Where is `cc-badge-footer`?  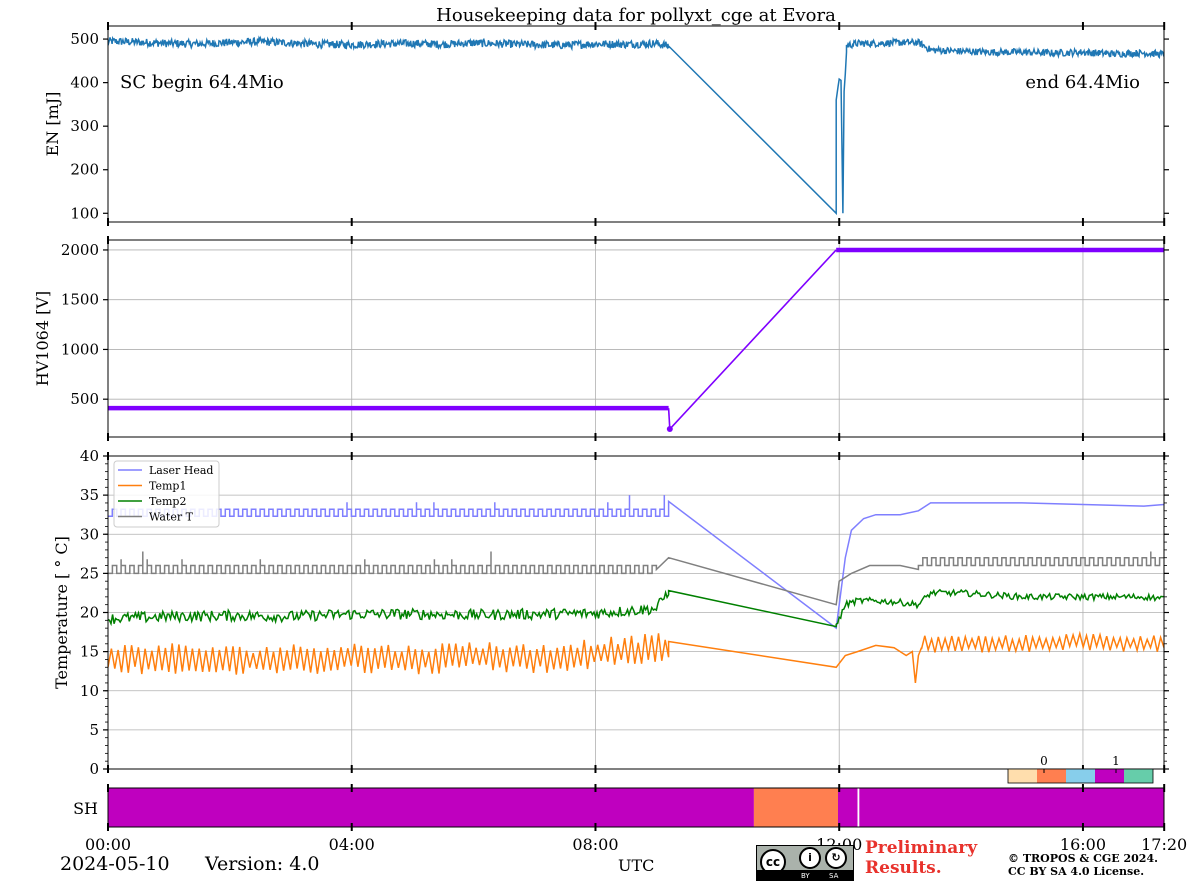 cc-badge-footer is located at coordinates (805, 875).